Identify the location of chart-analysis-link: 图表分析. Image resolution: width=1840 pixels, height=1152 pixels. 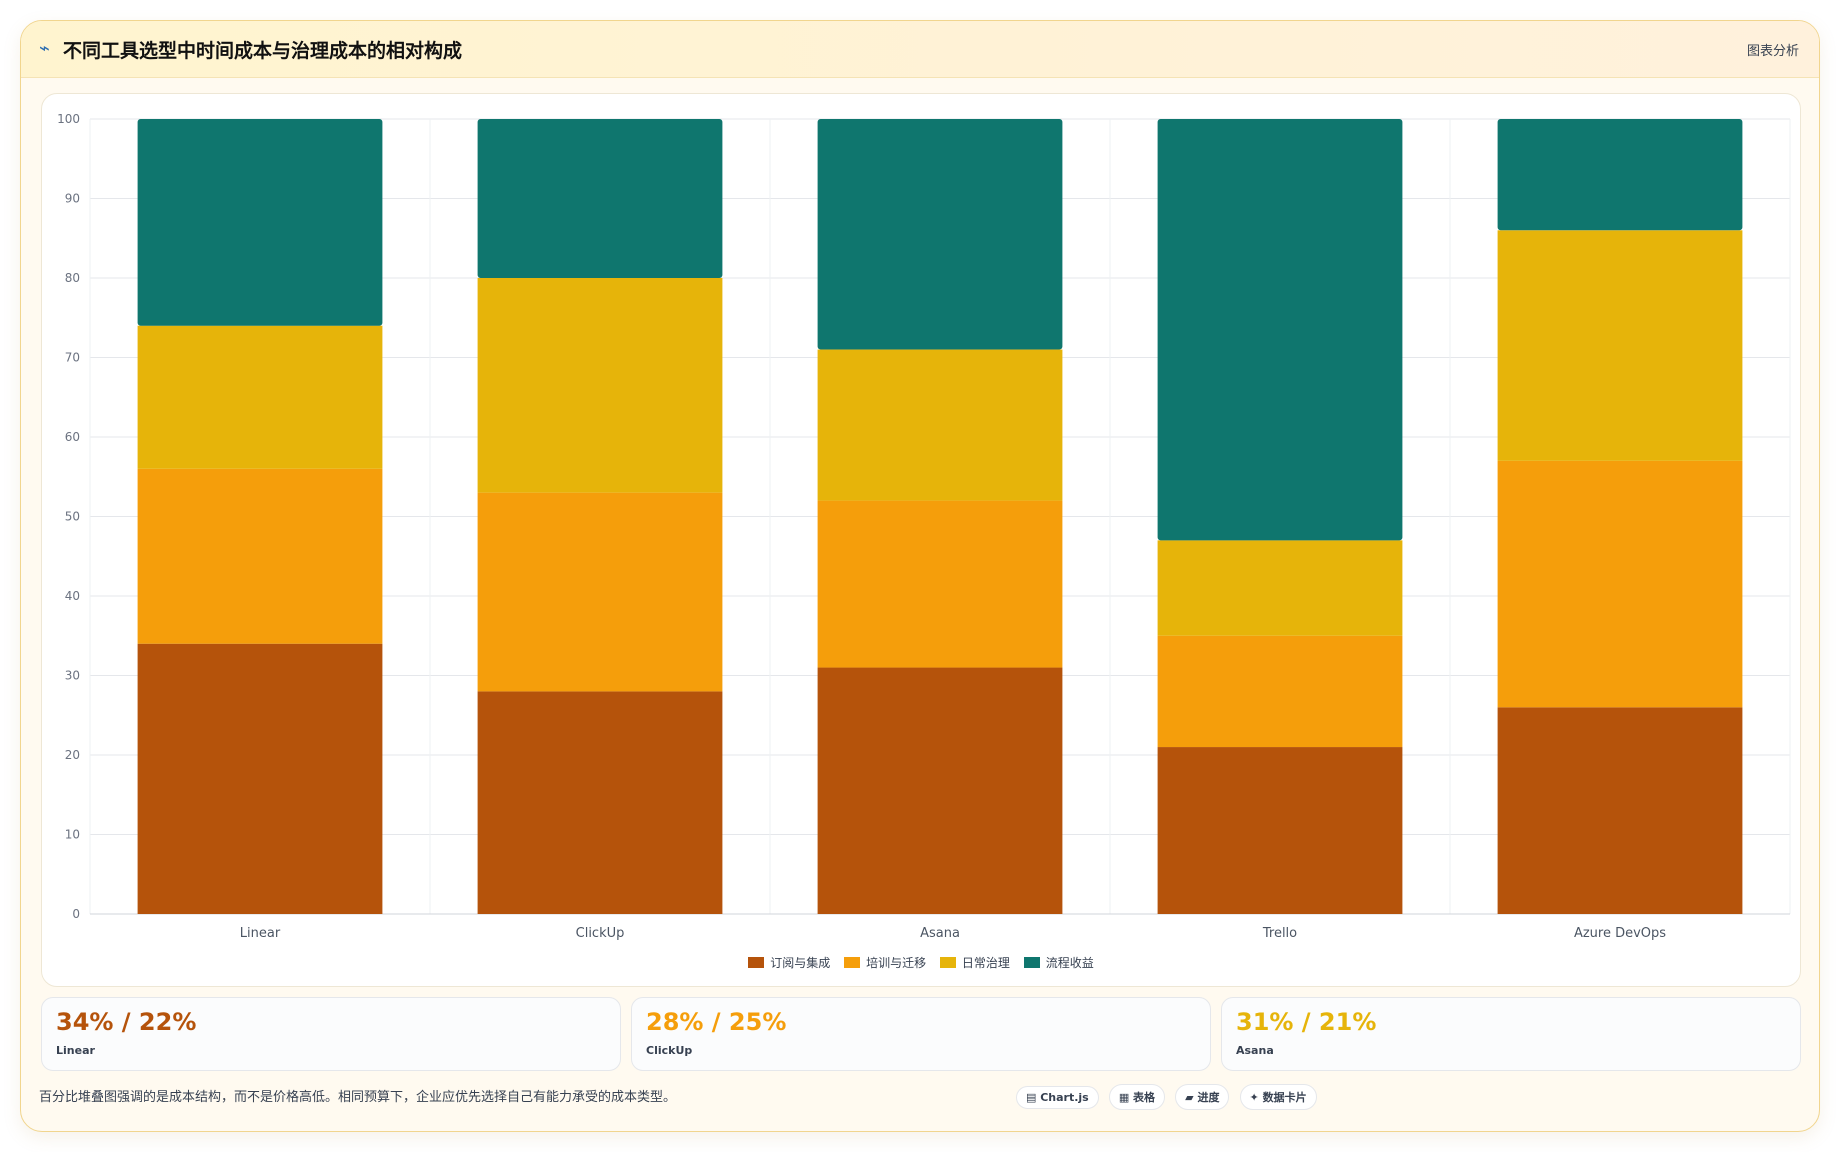
(1772, 51).